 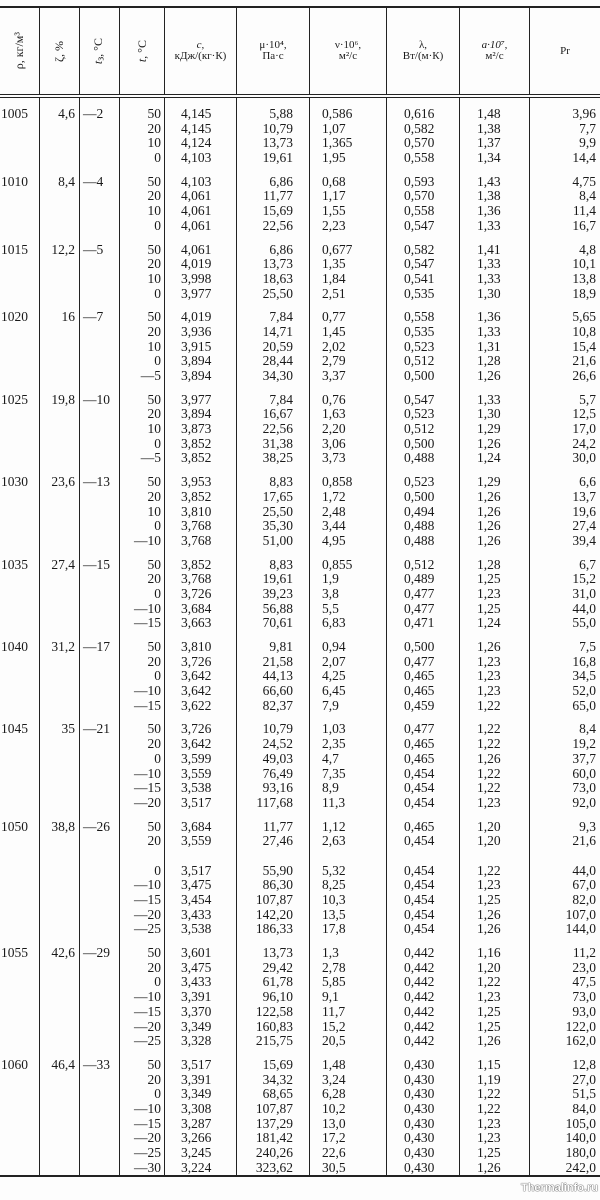 I want to click on table-row: 1035 27,4 —15 50 3,852 8,83 0,855 0,512 1,28 6,7, so click(x=300, y=560).